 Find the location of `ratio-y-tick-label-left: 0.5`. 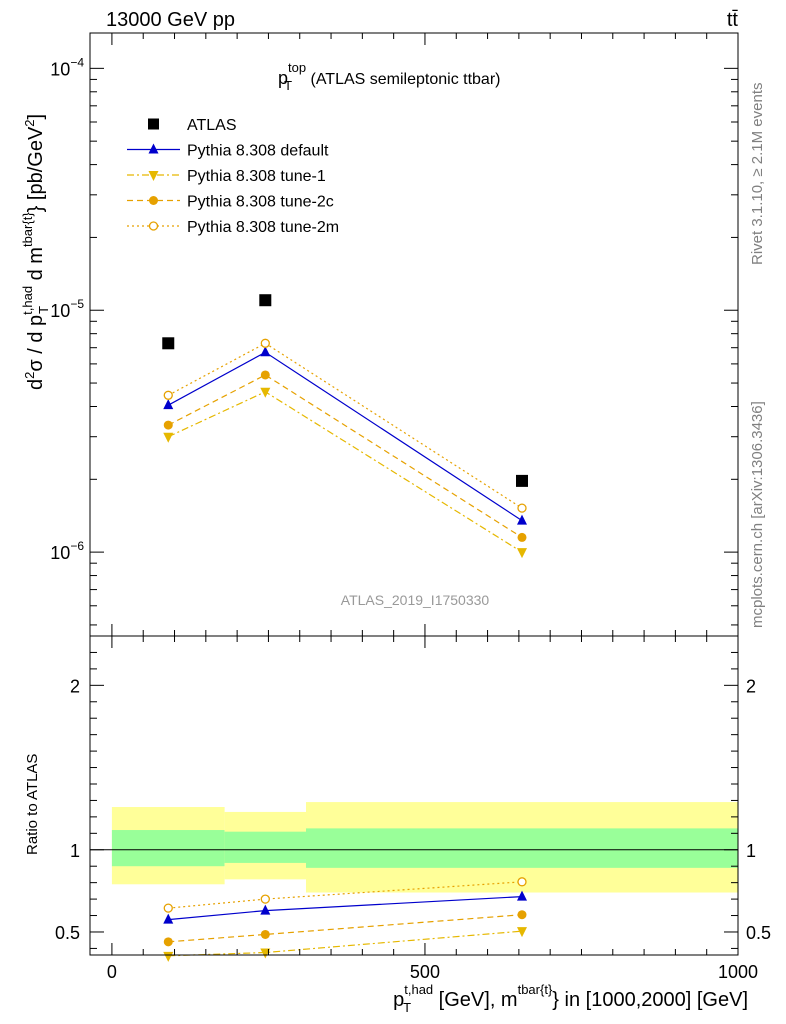

ratio-y-tick-label-left: 0.5 is located at coordinates (67, 933).